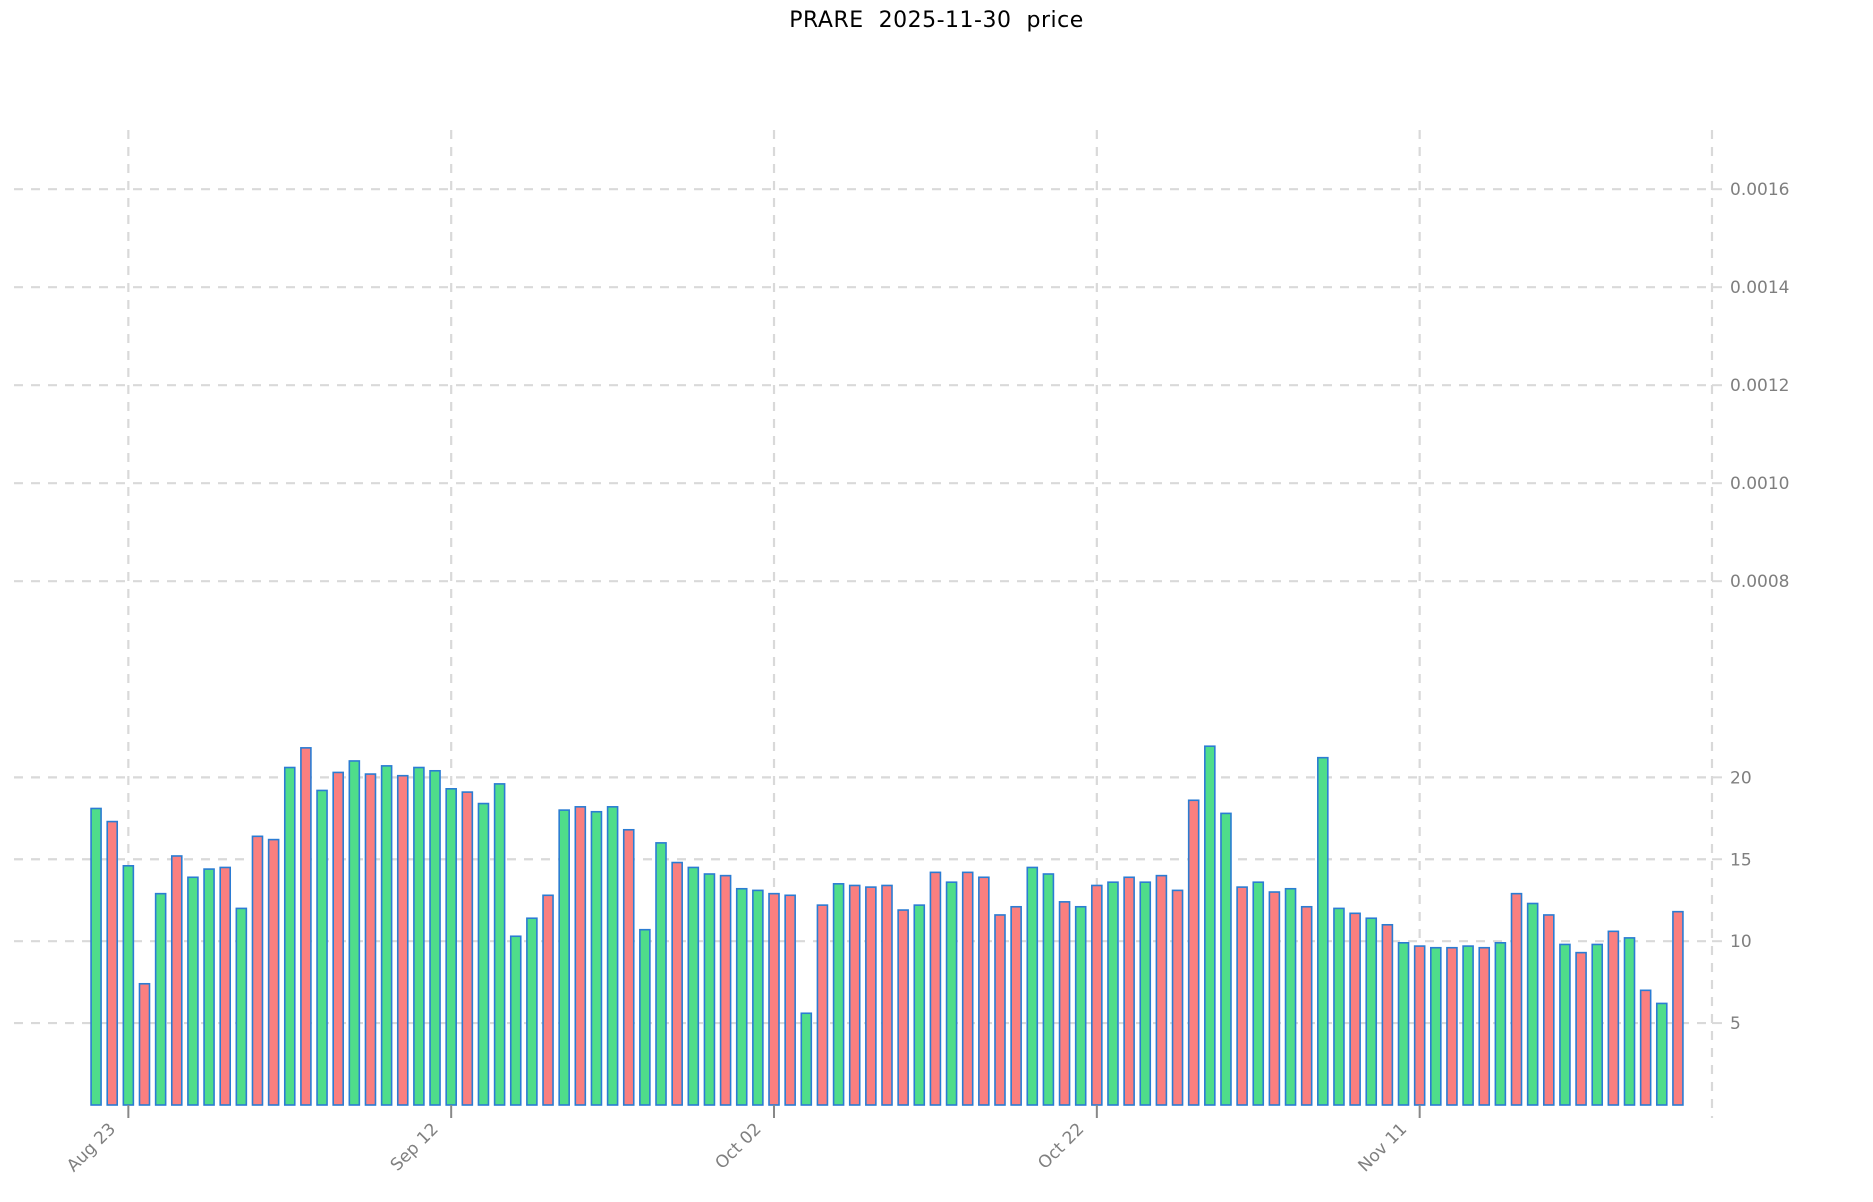 This screenshot has height=1202, width=1873. Describe the element at coordinates (415, 1147) in the screenshot. I see `x-tick-label: Sep 12` at that location.